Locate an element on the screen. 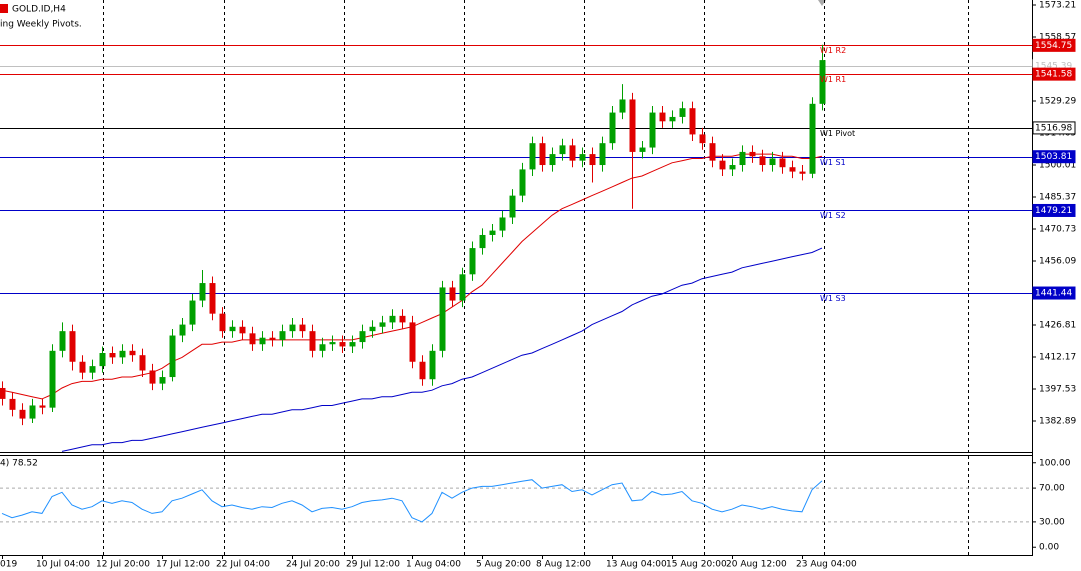 Image resolution: width=1081 pixels, height=571 pixels. y-tick-label: 1500.01 is located at coordinates (1057, 166).